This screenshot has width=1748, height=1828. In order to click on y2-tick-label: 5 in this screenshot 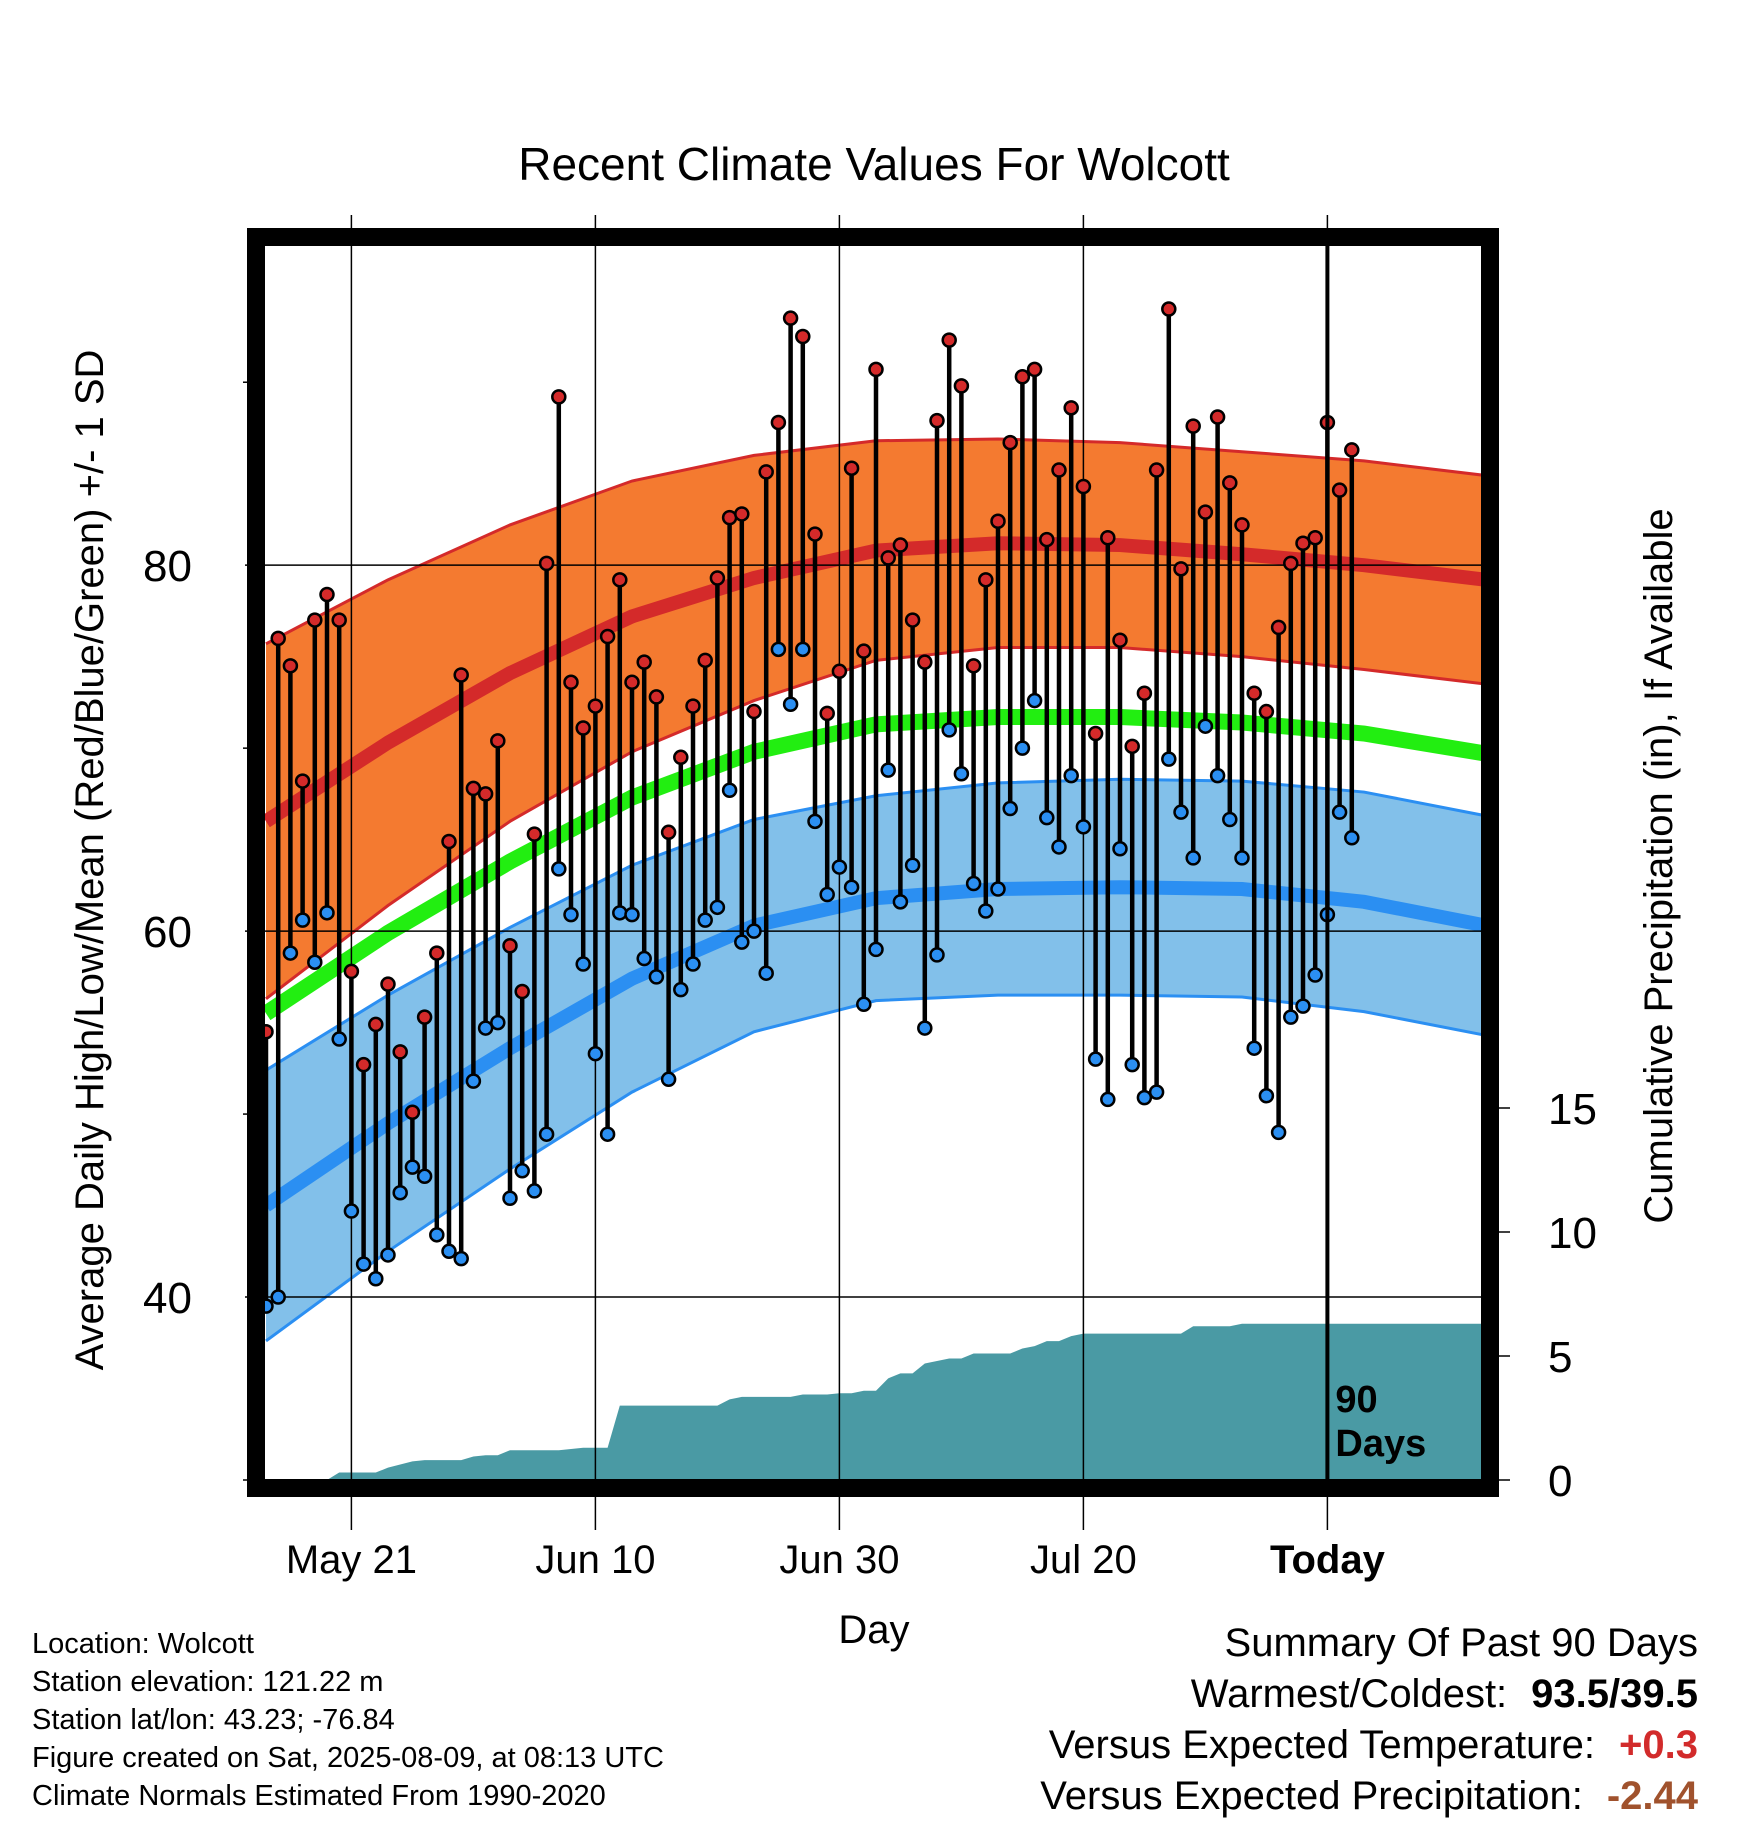, I will do `click(1560, 1357)`.